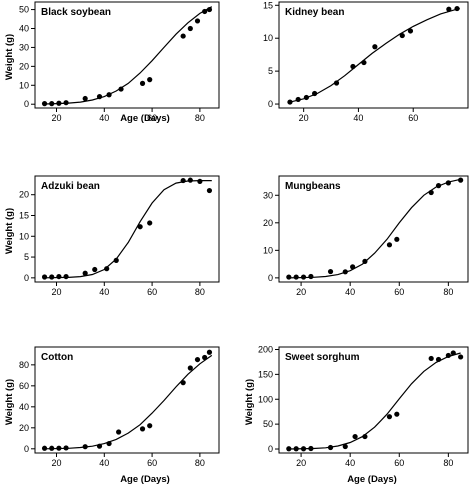 The image size is (474, 488). I want to click on panel-5-ytick-label-0: 0, so click(270, 449).